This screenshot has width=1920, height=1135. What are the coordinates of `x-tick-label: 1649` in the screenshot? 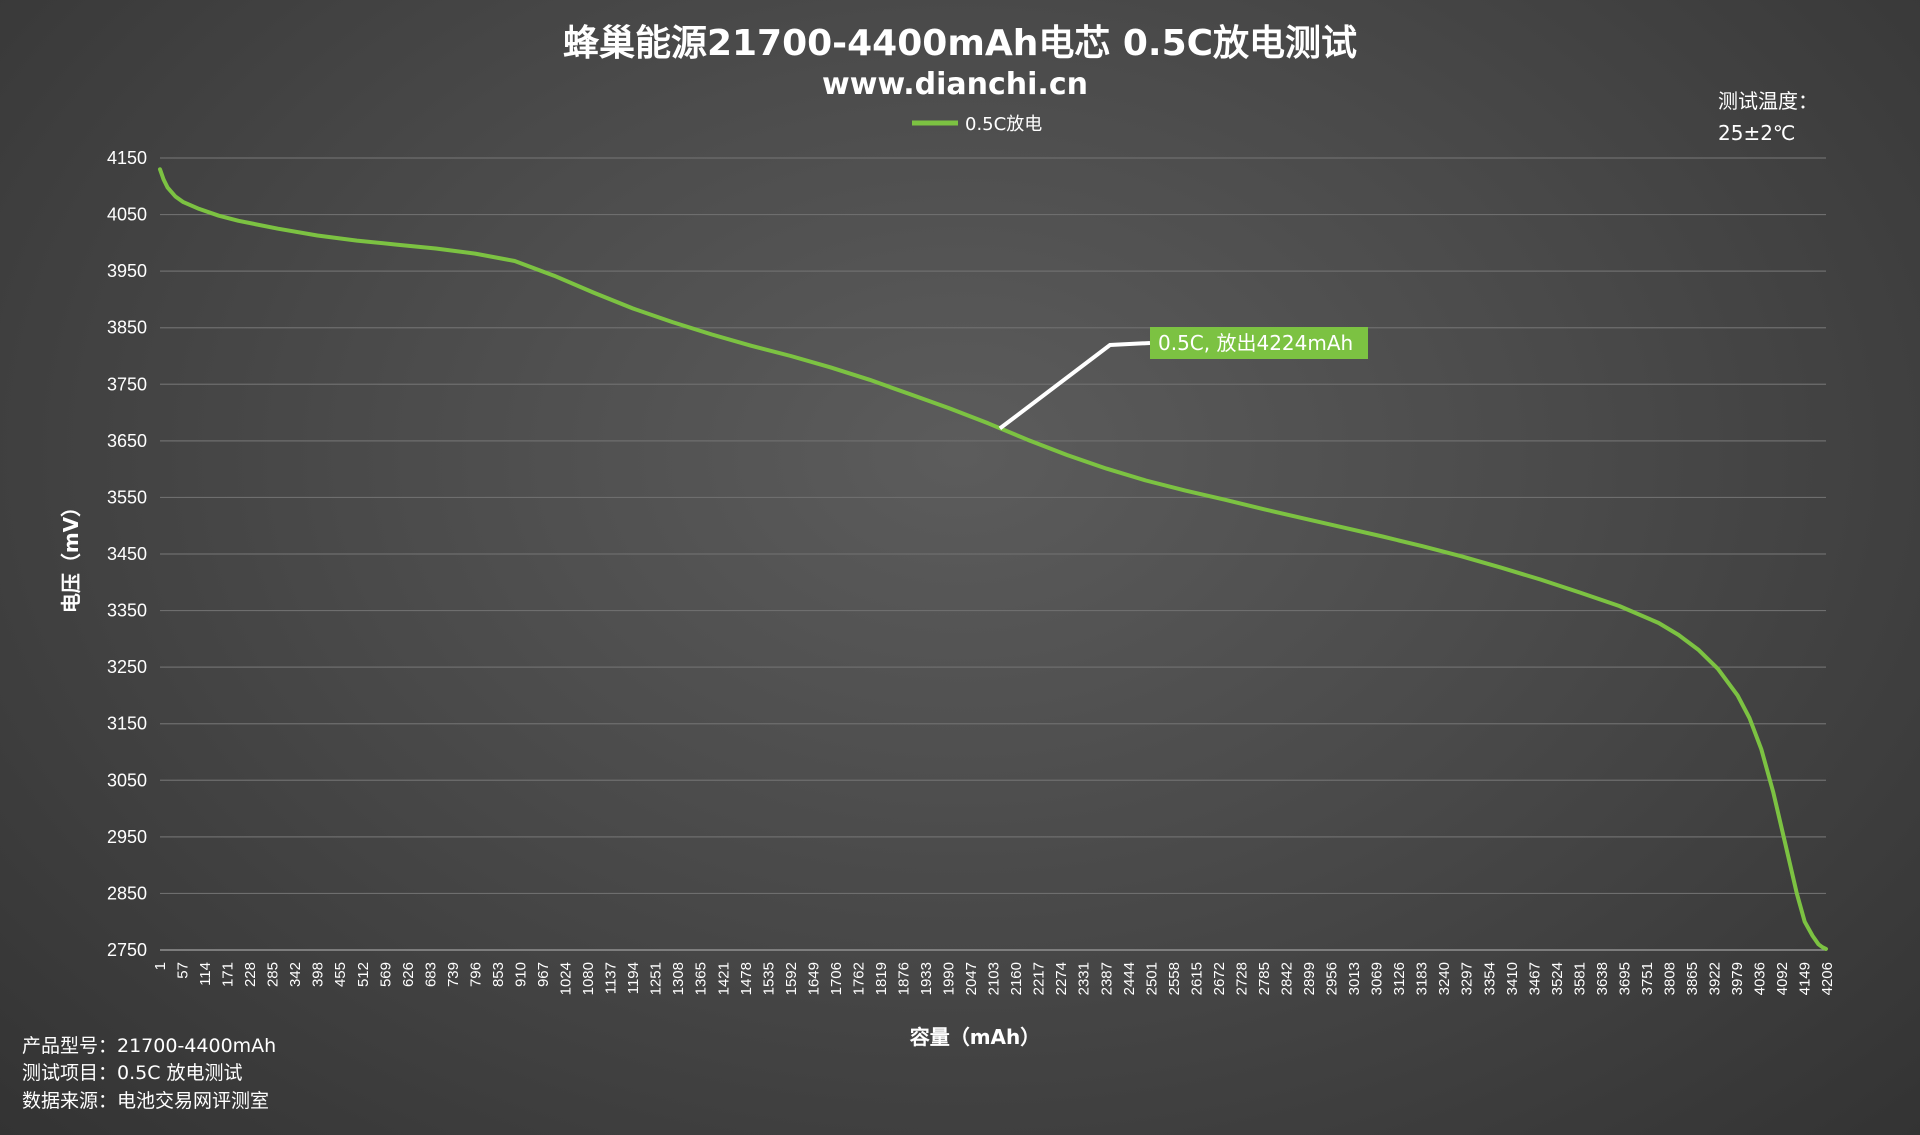 It's located at (813, 978).